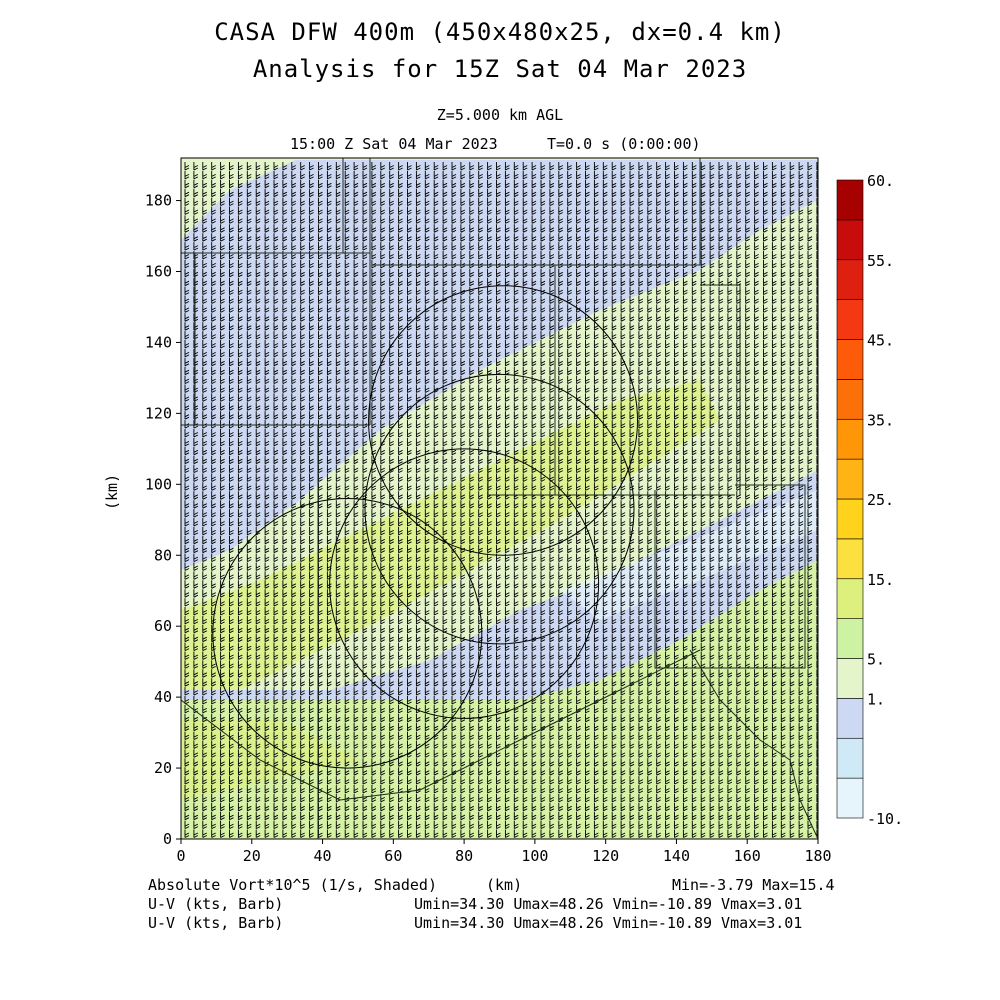 The image size is (1000, 1000). I want to click on x-tick-label: 140, so click(676, 856).